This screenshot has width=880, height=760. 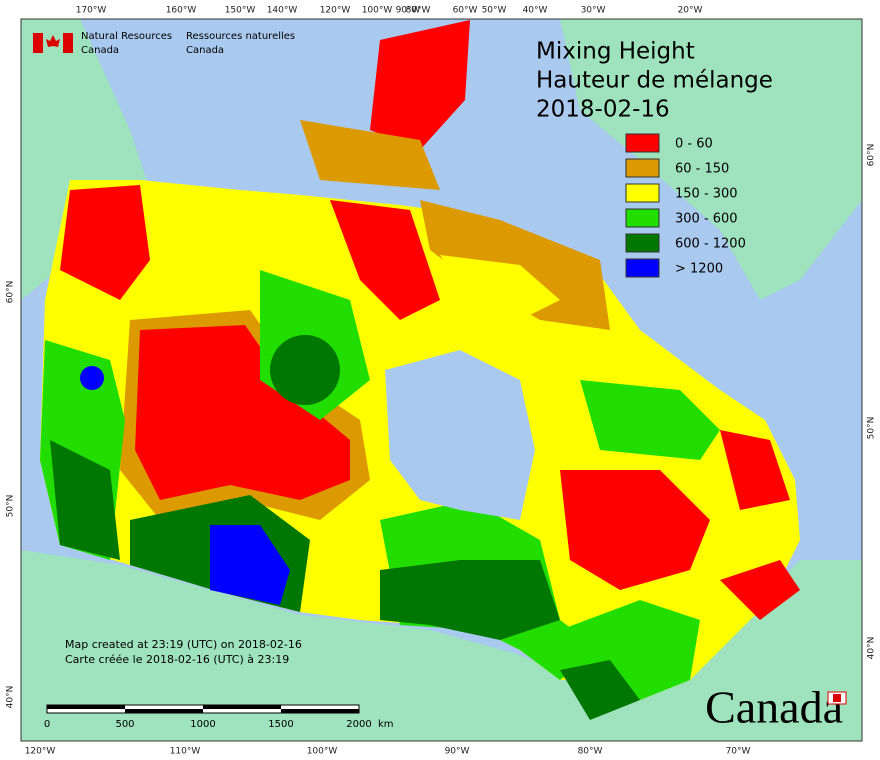 What do you see at coordinates (240, 11) in the screenshot?
I see `graticule-label: 150°W` at bounding box center [240, 11].